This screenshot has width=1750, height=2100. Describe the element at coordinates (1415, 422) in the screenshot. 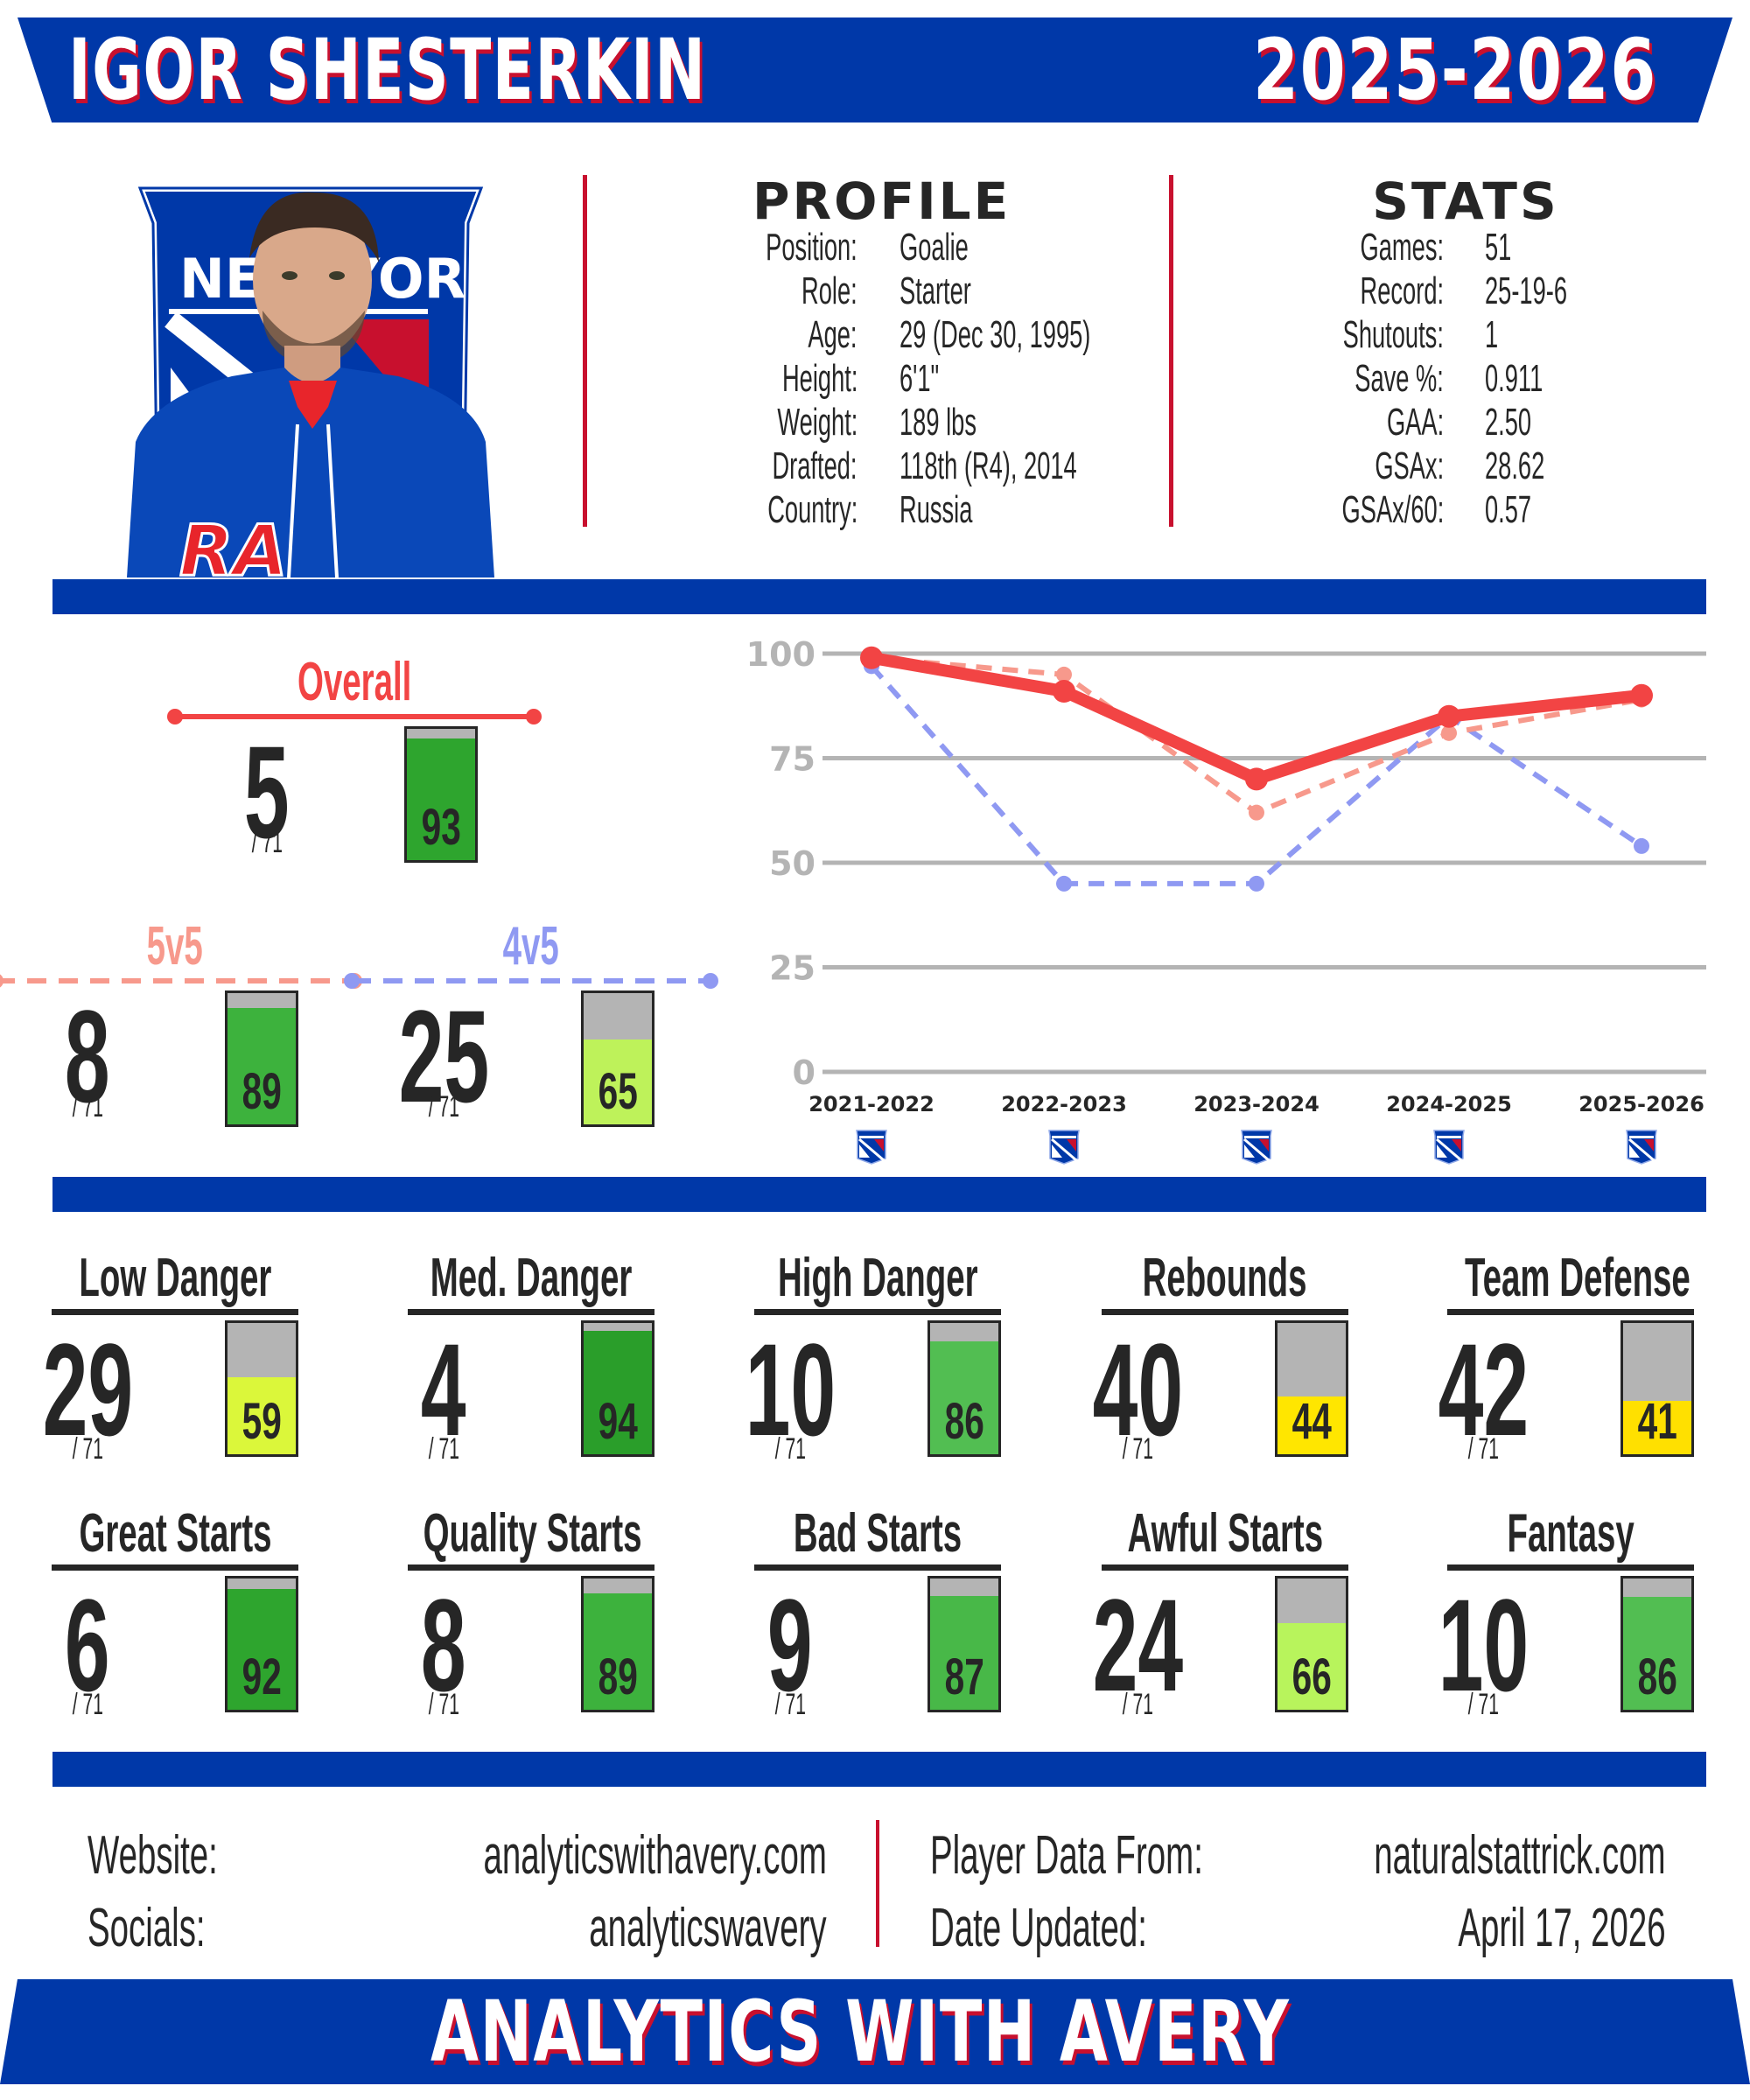

I see `stats-label: GAA:` at that location.